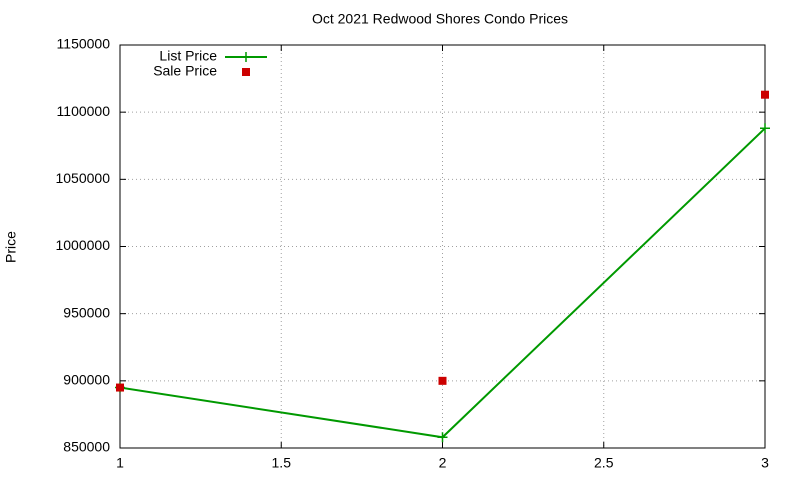 The image size is (800, 480). Describe the element at coordinates (604, 463) in the screenshot. I see `x-tick-label: 2.5` at that location.